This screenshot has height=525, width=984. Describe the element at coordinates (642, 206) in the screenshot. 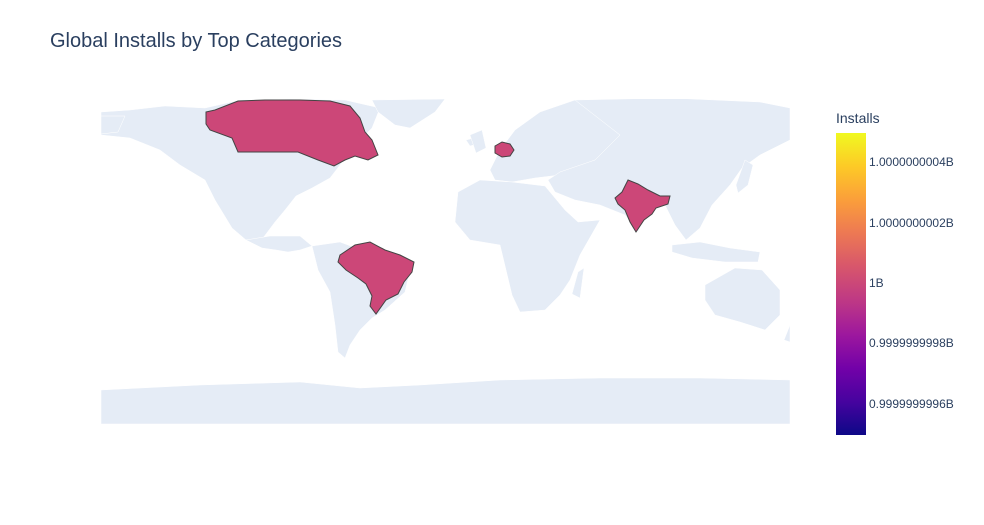

I see `country-india` at that location.